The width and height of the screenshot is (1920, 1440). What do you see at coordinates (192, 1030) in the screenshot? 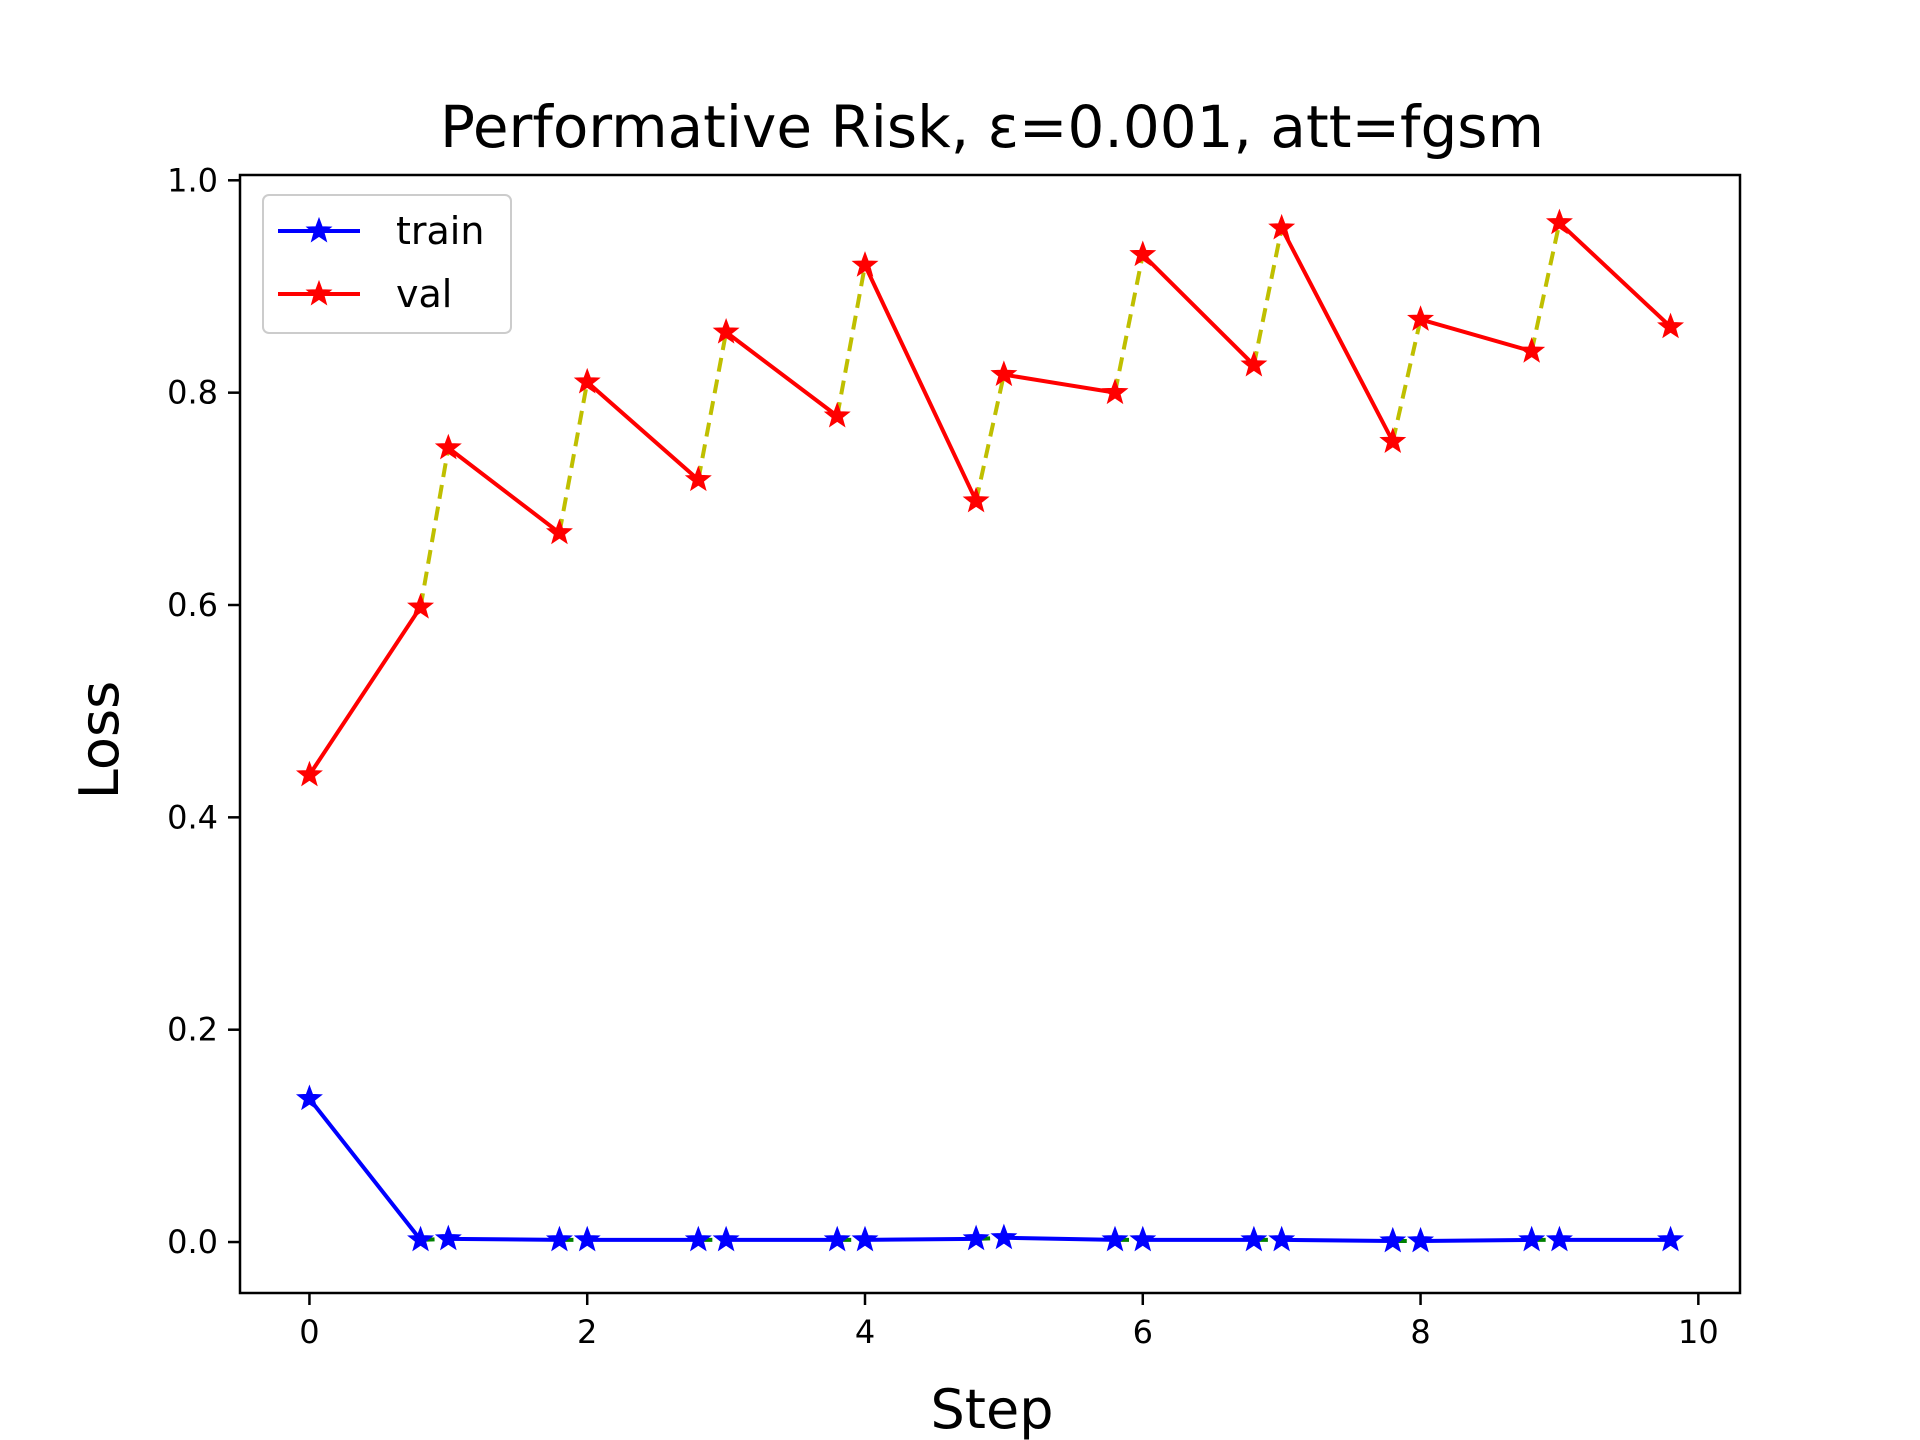
I see `y-tick-label-1: 0.2` at bounding box center [192, 1030].